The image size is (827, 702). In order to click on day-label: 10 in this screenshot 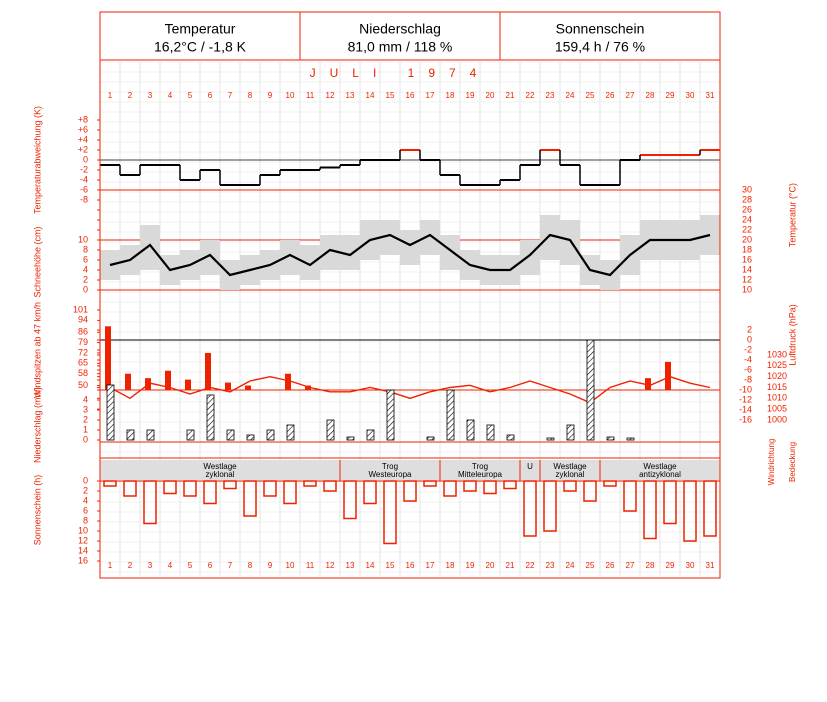, I will do `click(290, 95)`.